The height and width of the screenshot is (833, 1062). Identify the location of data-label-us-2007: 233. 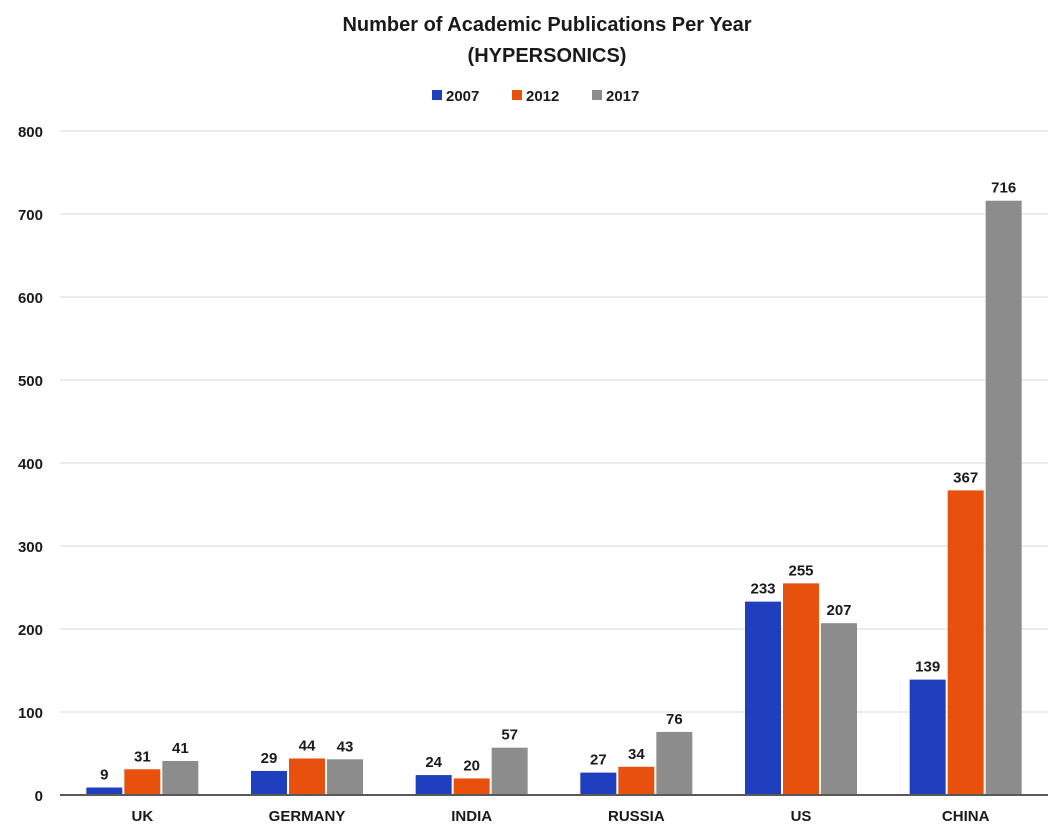
(762, 589).